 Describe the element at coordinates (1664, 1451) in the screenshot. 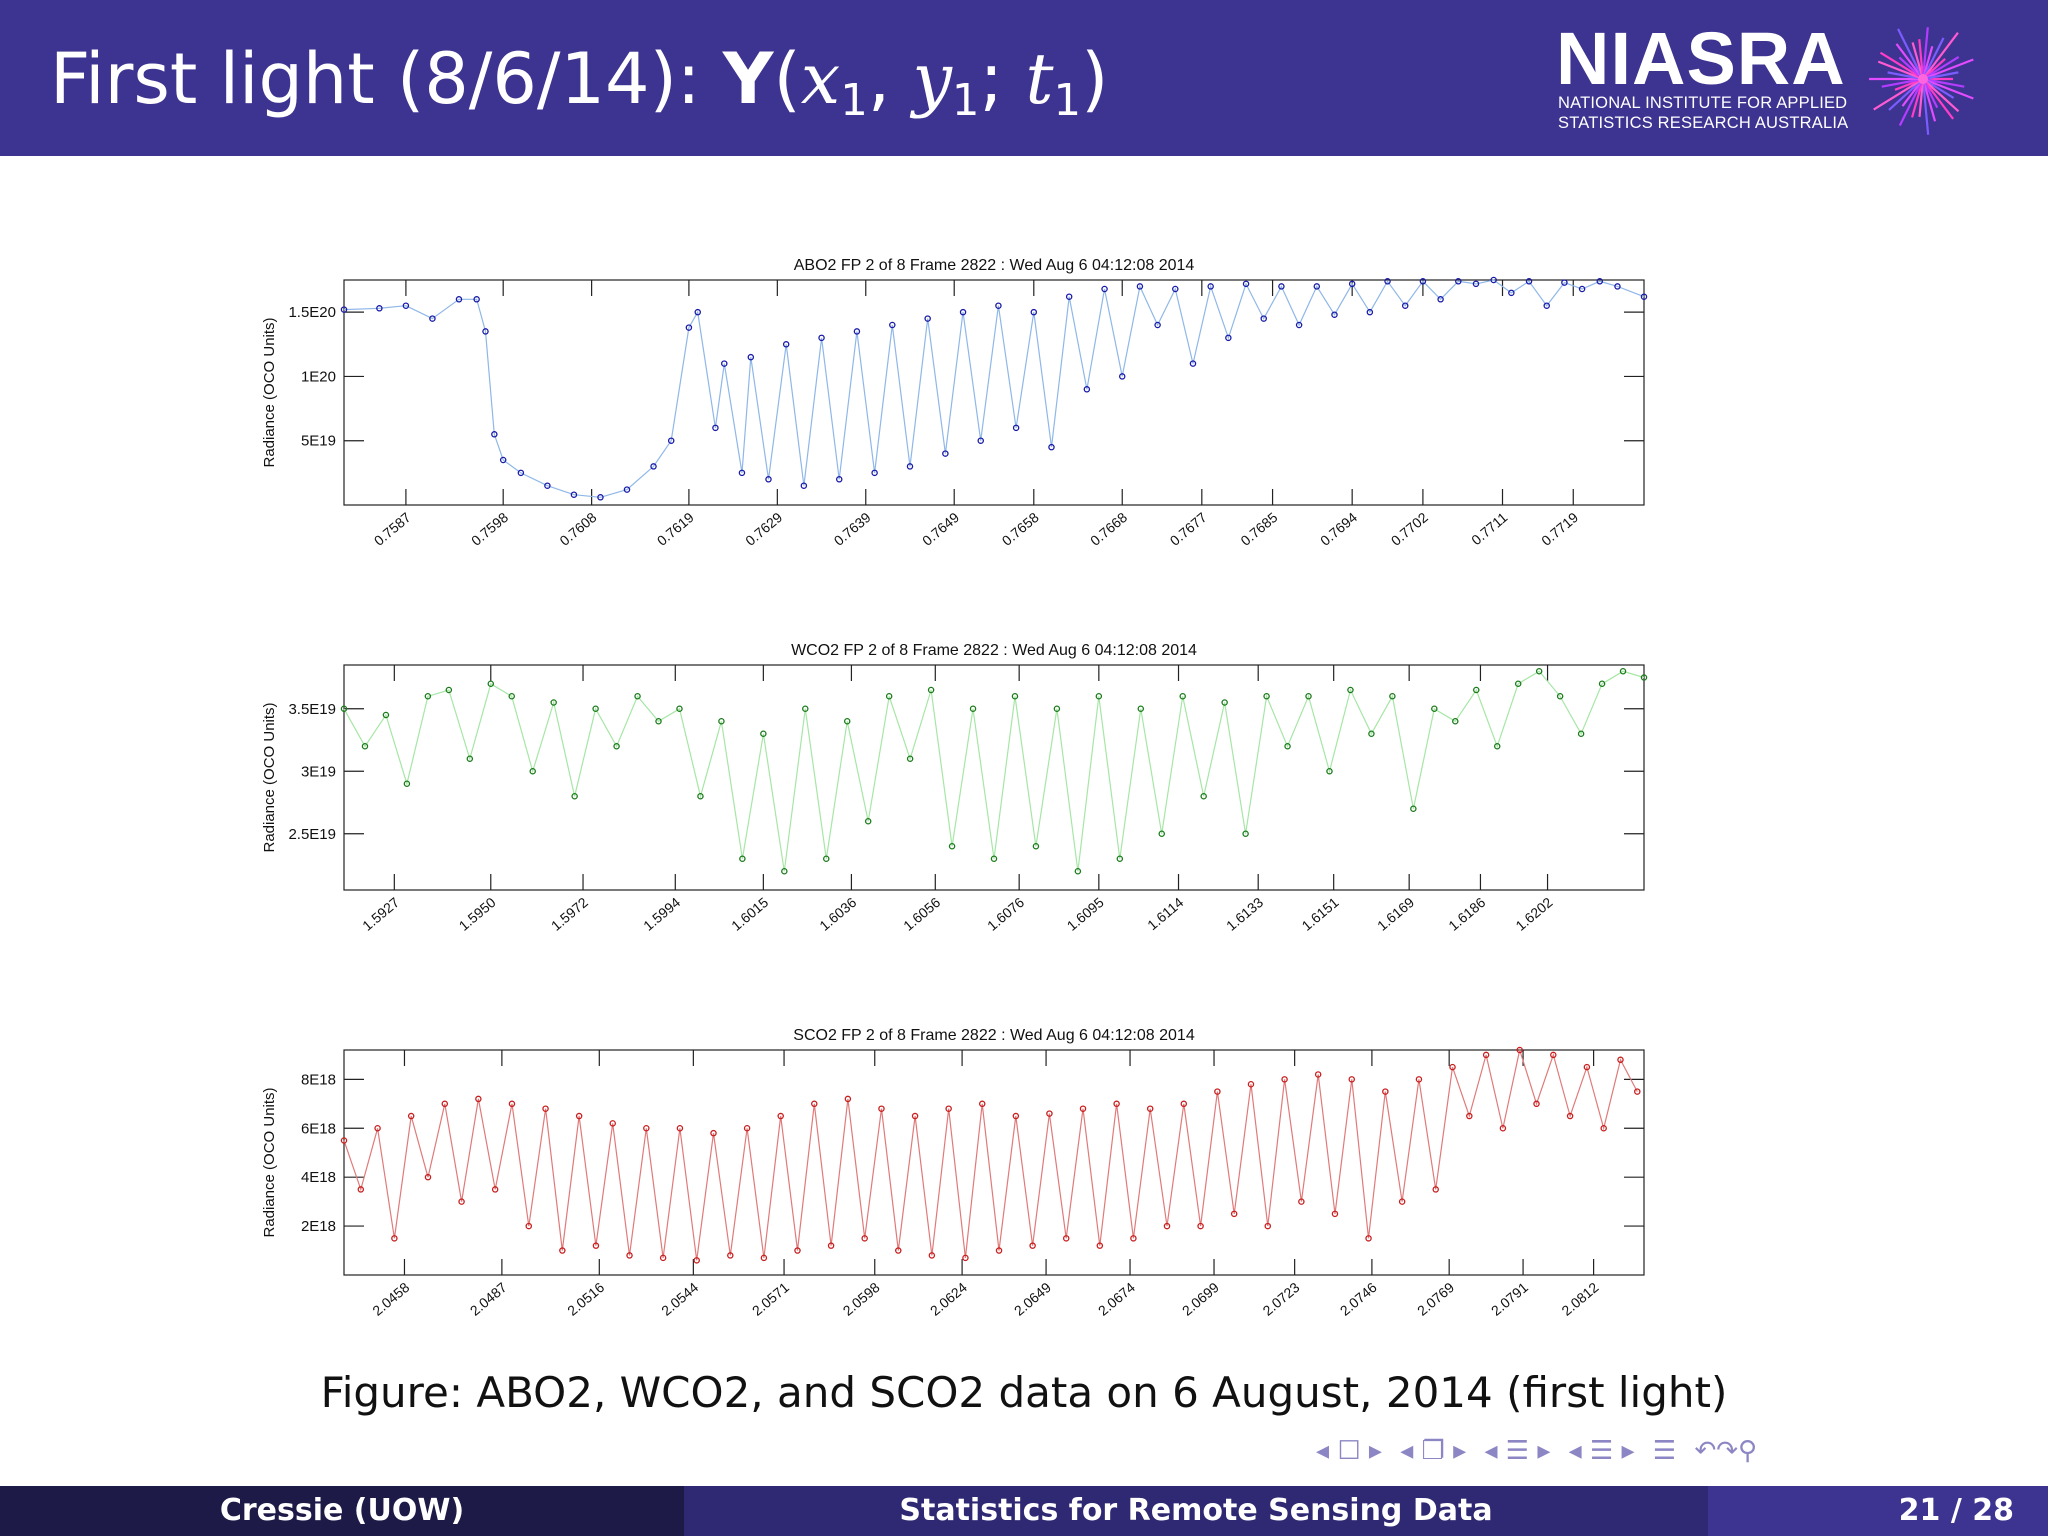

I see `nav-outline-icon: ☰` at that location.